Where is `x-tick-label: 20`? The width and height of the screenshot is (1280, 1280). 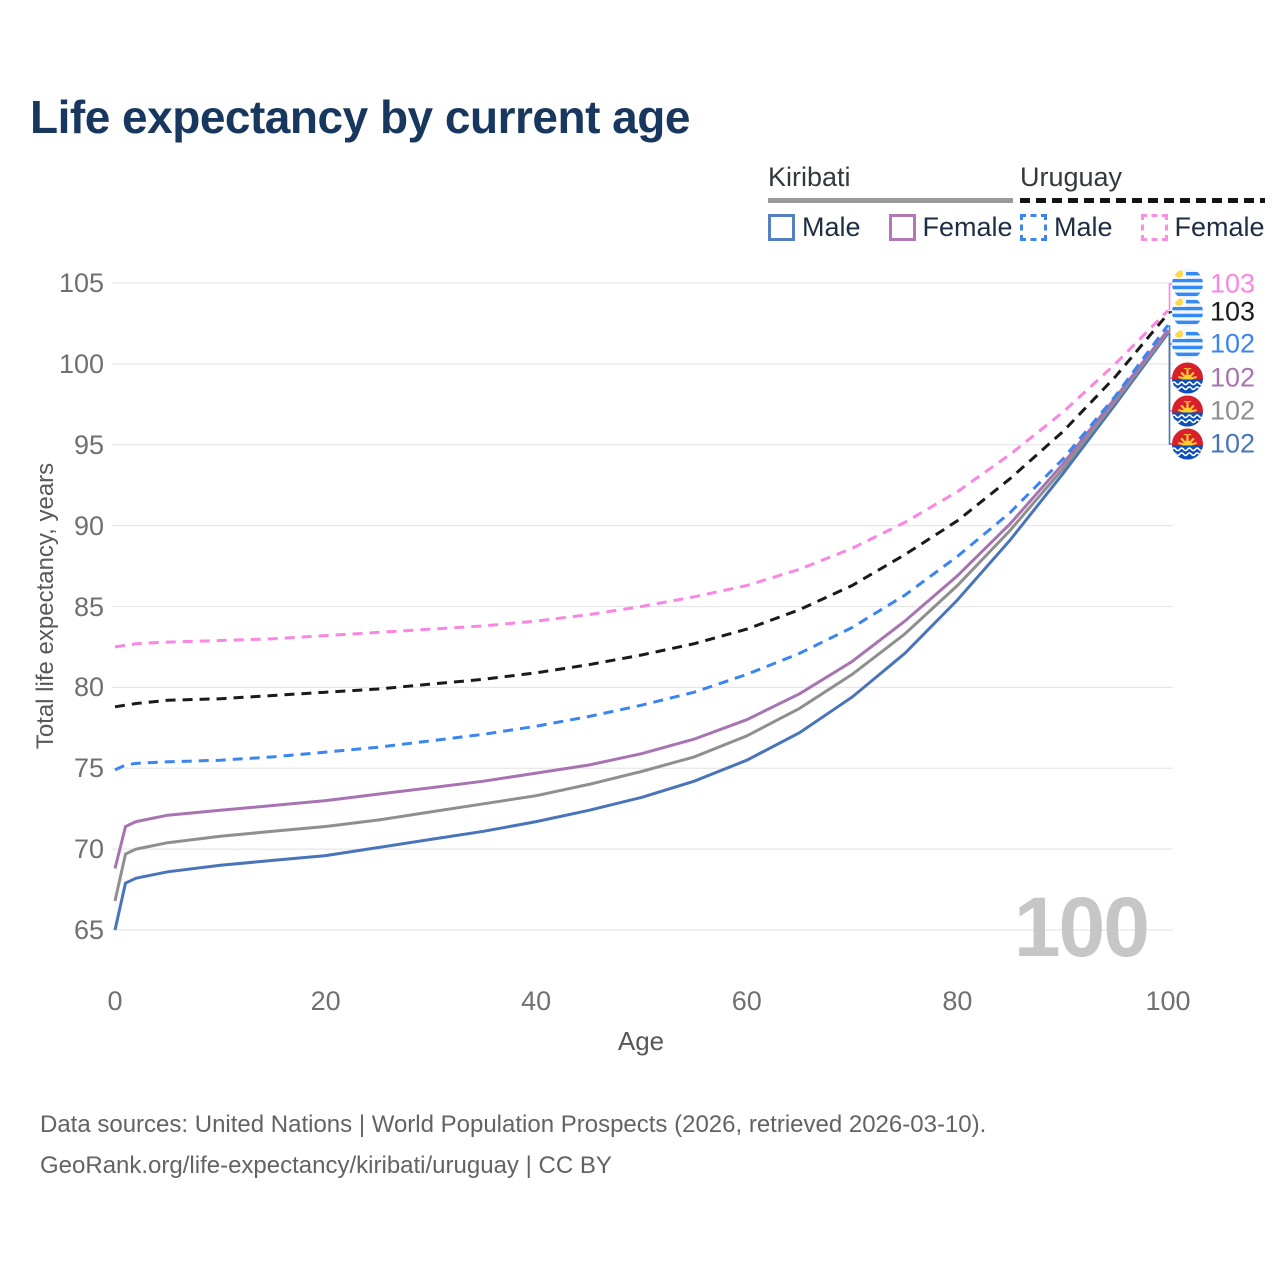 x-tick-label: 20 is located at coordinates (325, 1001).